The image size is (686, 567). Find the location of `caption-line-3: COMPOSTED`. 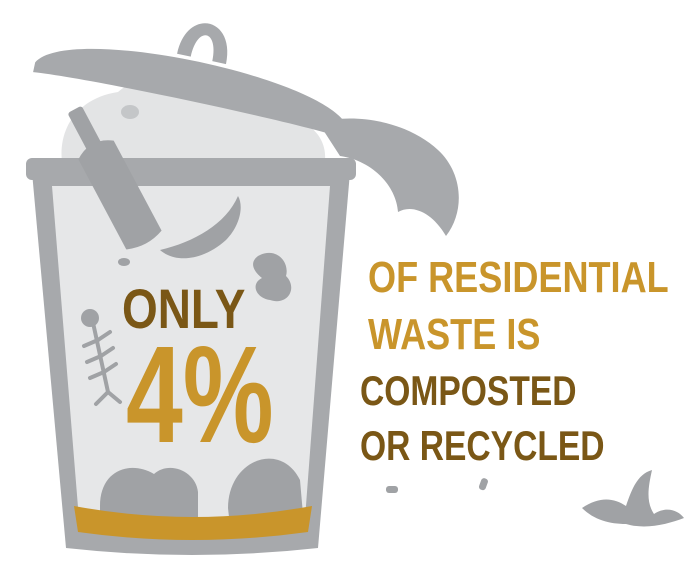

caption-line-3: COMPOSTED is located at coordinates (468, 390).